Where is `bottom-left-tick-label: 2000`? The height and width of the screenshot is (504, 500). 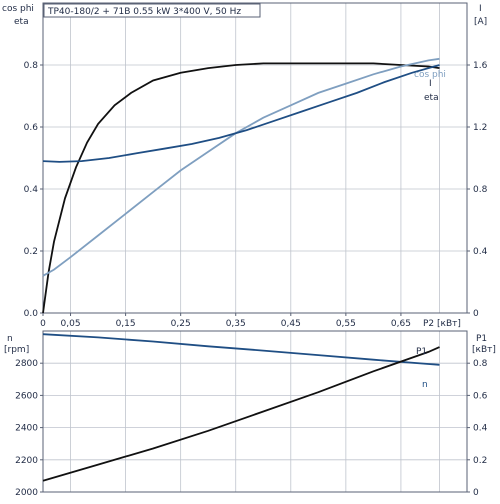 bottom-left-tick-label: 2000 is located at coordinates (26, 493).